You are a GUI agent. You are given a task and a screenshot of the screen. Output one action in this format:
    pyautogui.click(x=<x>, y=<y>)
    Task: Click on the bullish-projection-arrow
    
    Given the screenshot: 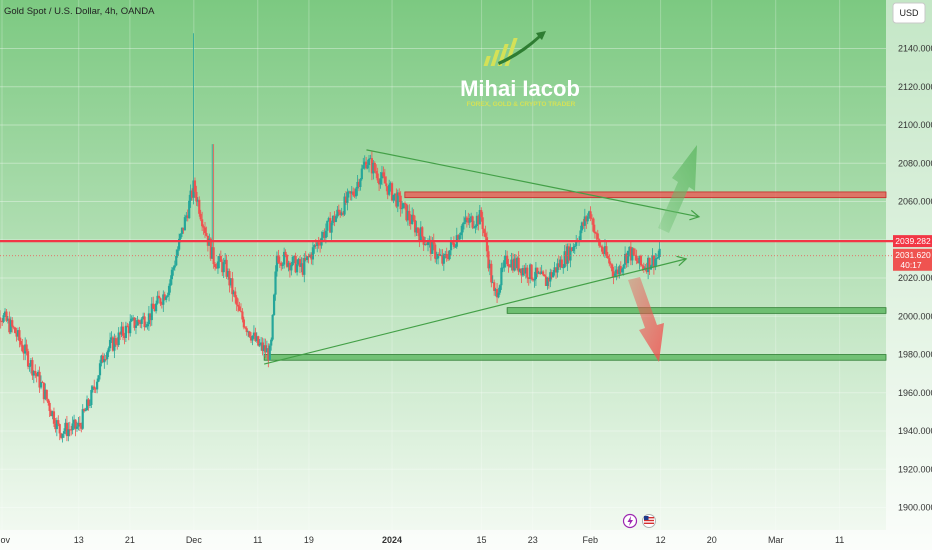 What is the action you would take?
    pyautogui.click(x=677, y=189)
    